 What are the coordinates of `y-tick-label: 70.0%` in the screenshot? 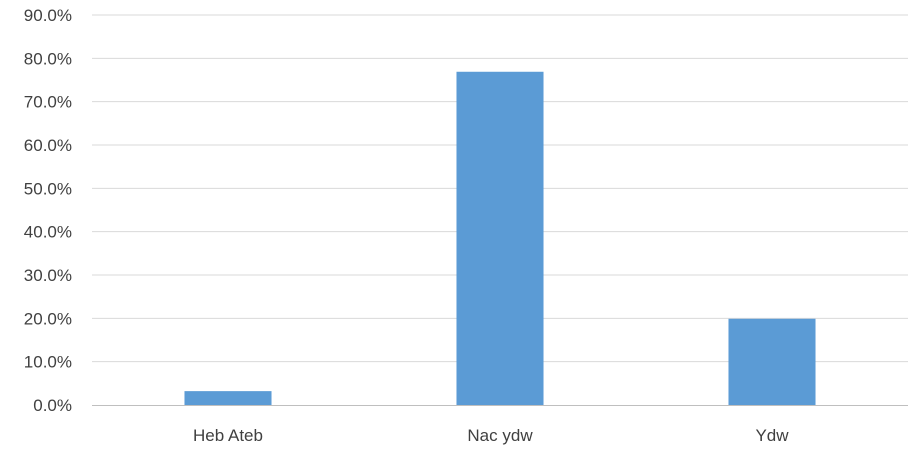 It's located at (48, 102).